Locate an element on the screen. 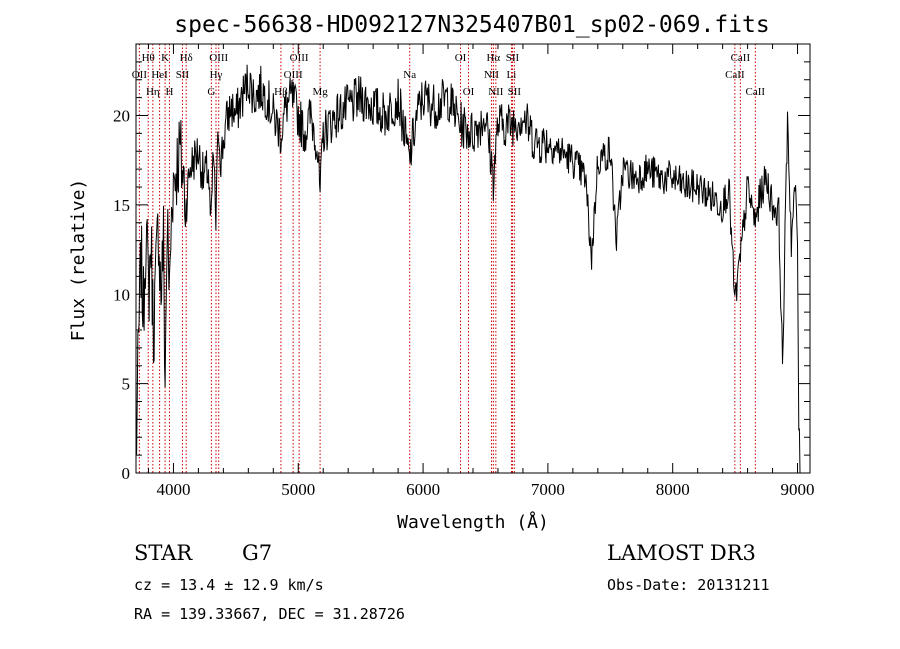 This screenshot has width=900, height=649. line-label-15: Na is located at coordinates (409, 75).